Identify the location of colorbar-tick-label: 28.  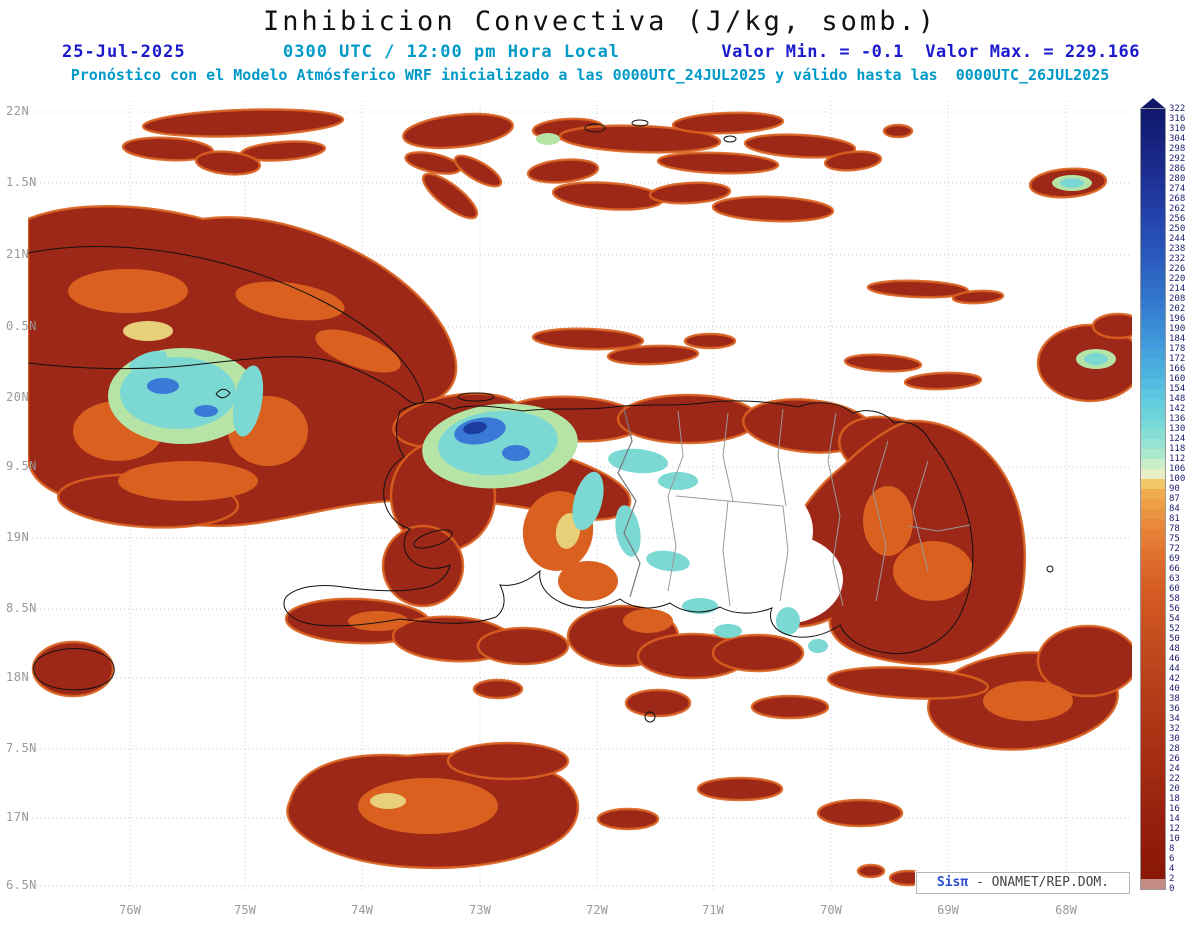
(1174, 749).